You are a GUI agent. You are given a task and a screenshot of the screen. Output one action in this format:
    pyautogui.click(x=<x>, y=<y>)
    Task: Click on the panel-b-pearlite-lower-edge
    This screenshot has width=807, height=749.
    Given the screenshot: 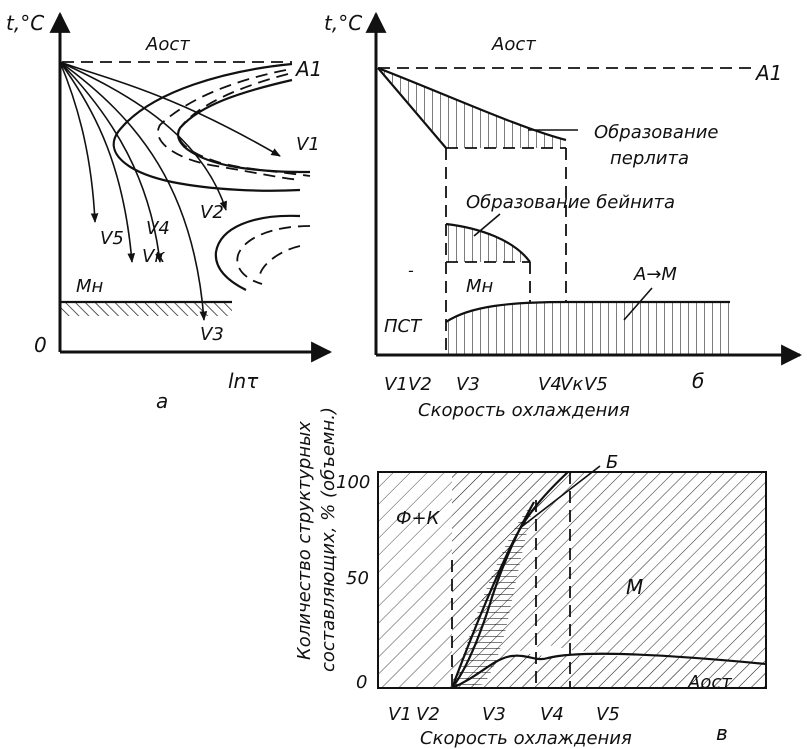 What is the action you would take?
    pyautogui.click(x=412, y=108)
    